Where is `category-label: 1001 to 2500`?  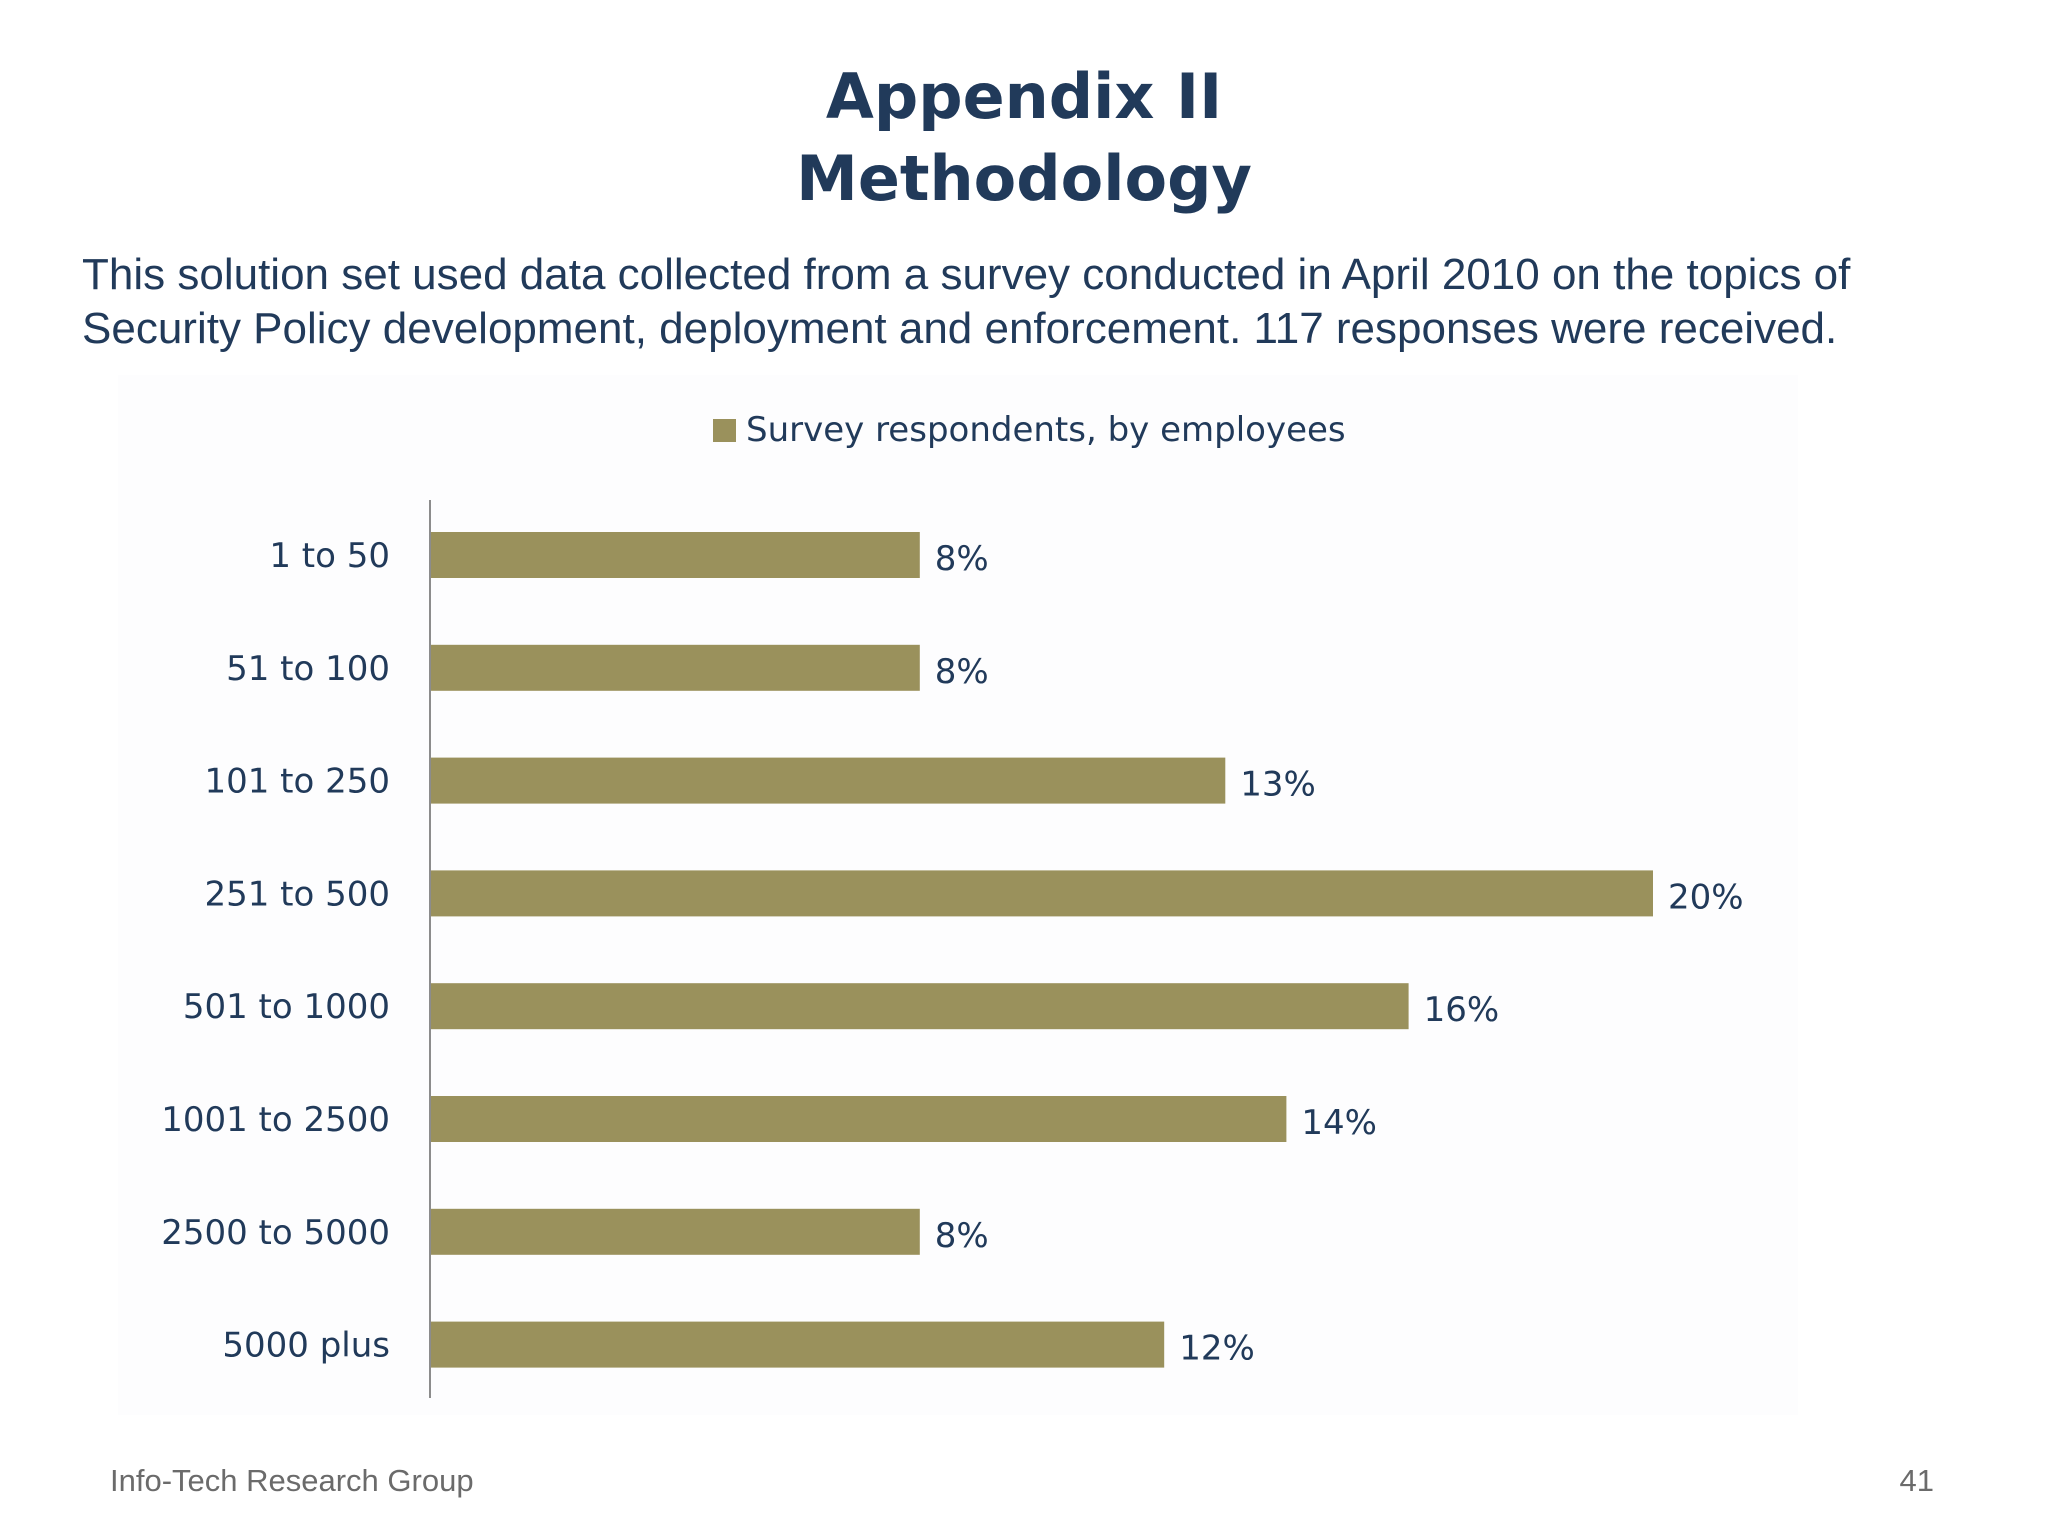
category-label: 1001 to 2500 is located at coordinates (275, 1120).